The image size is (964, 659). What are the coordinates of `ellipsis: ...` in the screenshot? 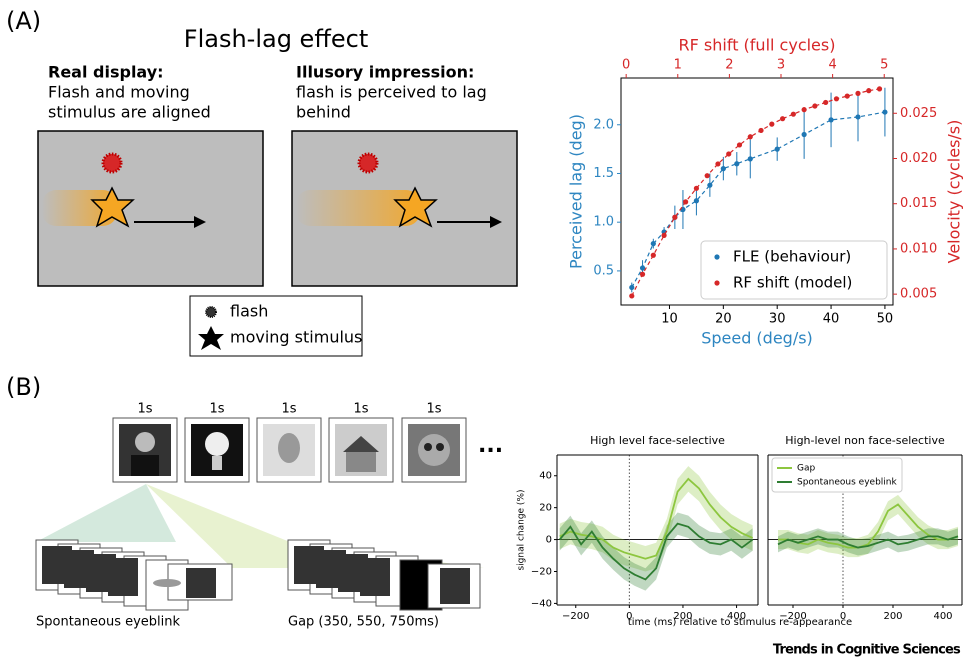 It's located at (490, 445).